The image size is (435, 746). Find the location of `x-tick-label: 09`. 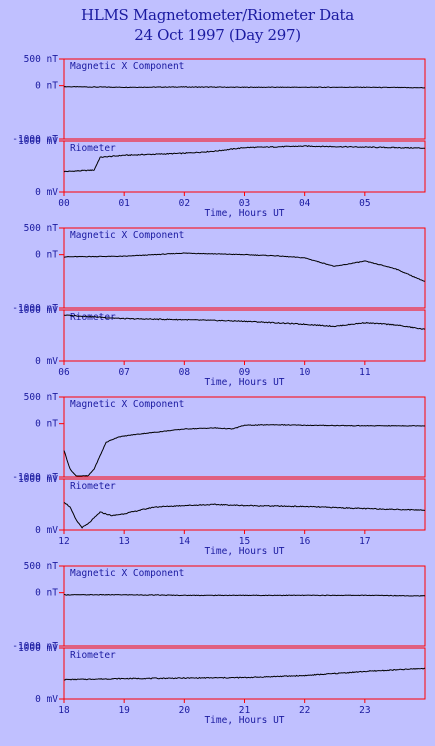

x-tick-label: 09 is located at coordinates (245, 372).